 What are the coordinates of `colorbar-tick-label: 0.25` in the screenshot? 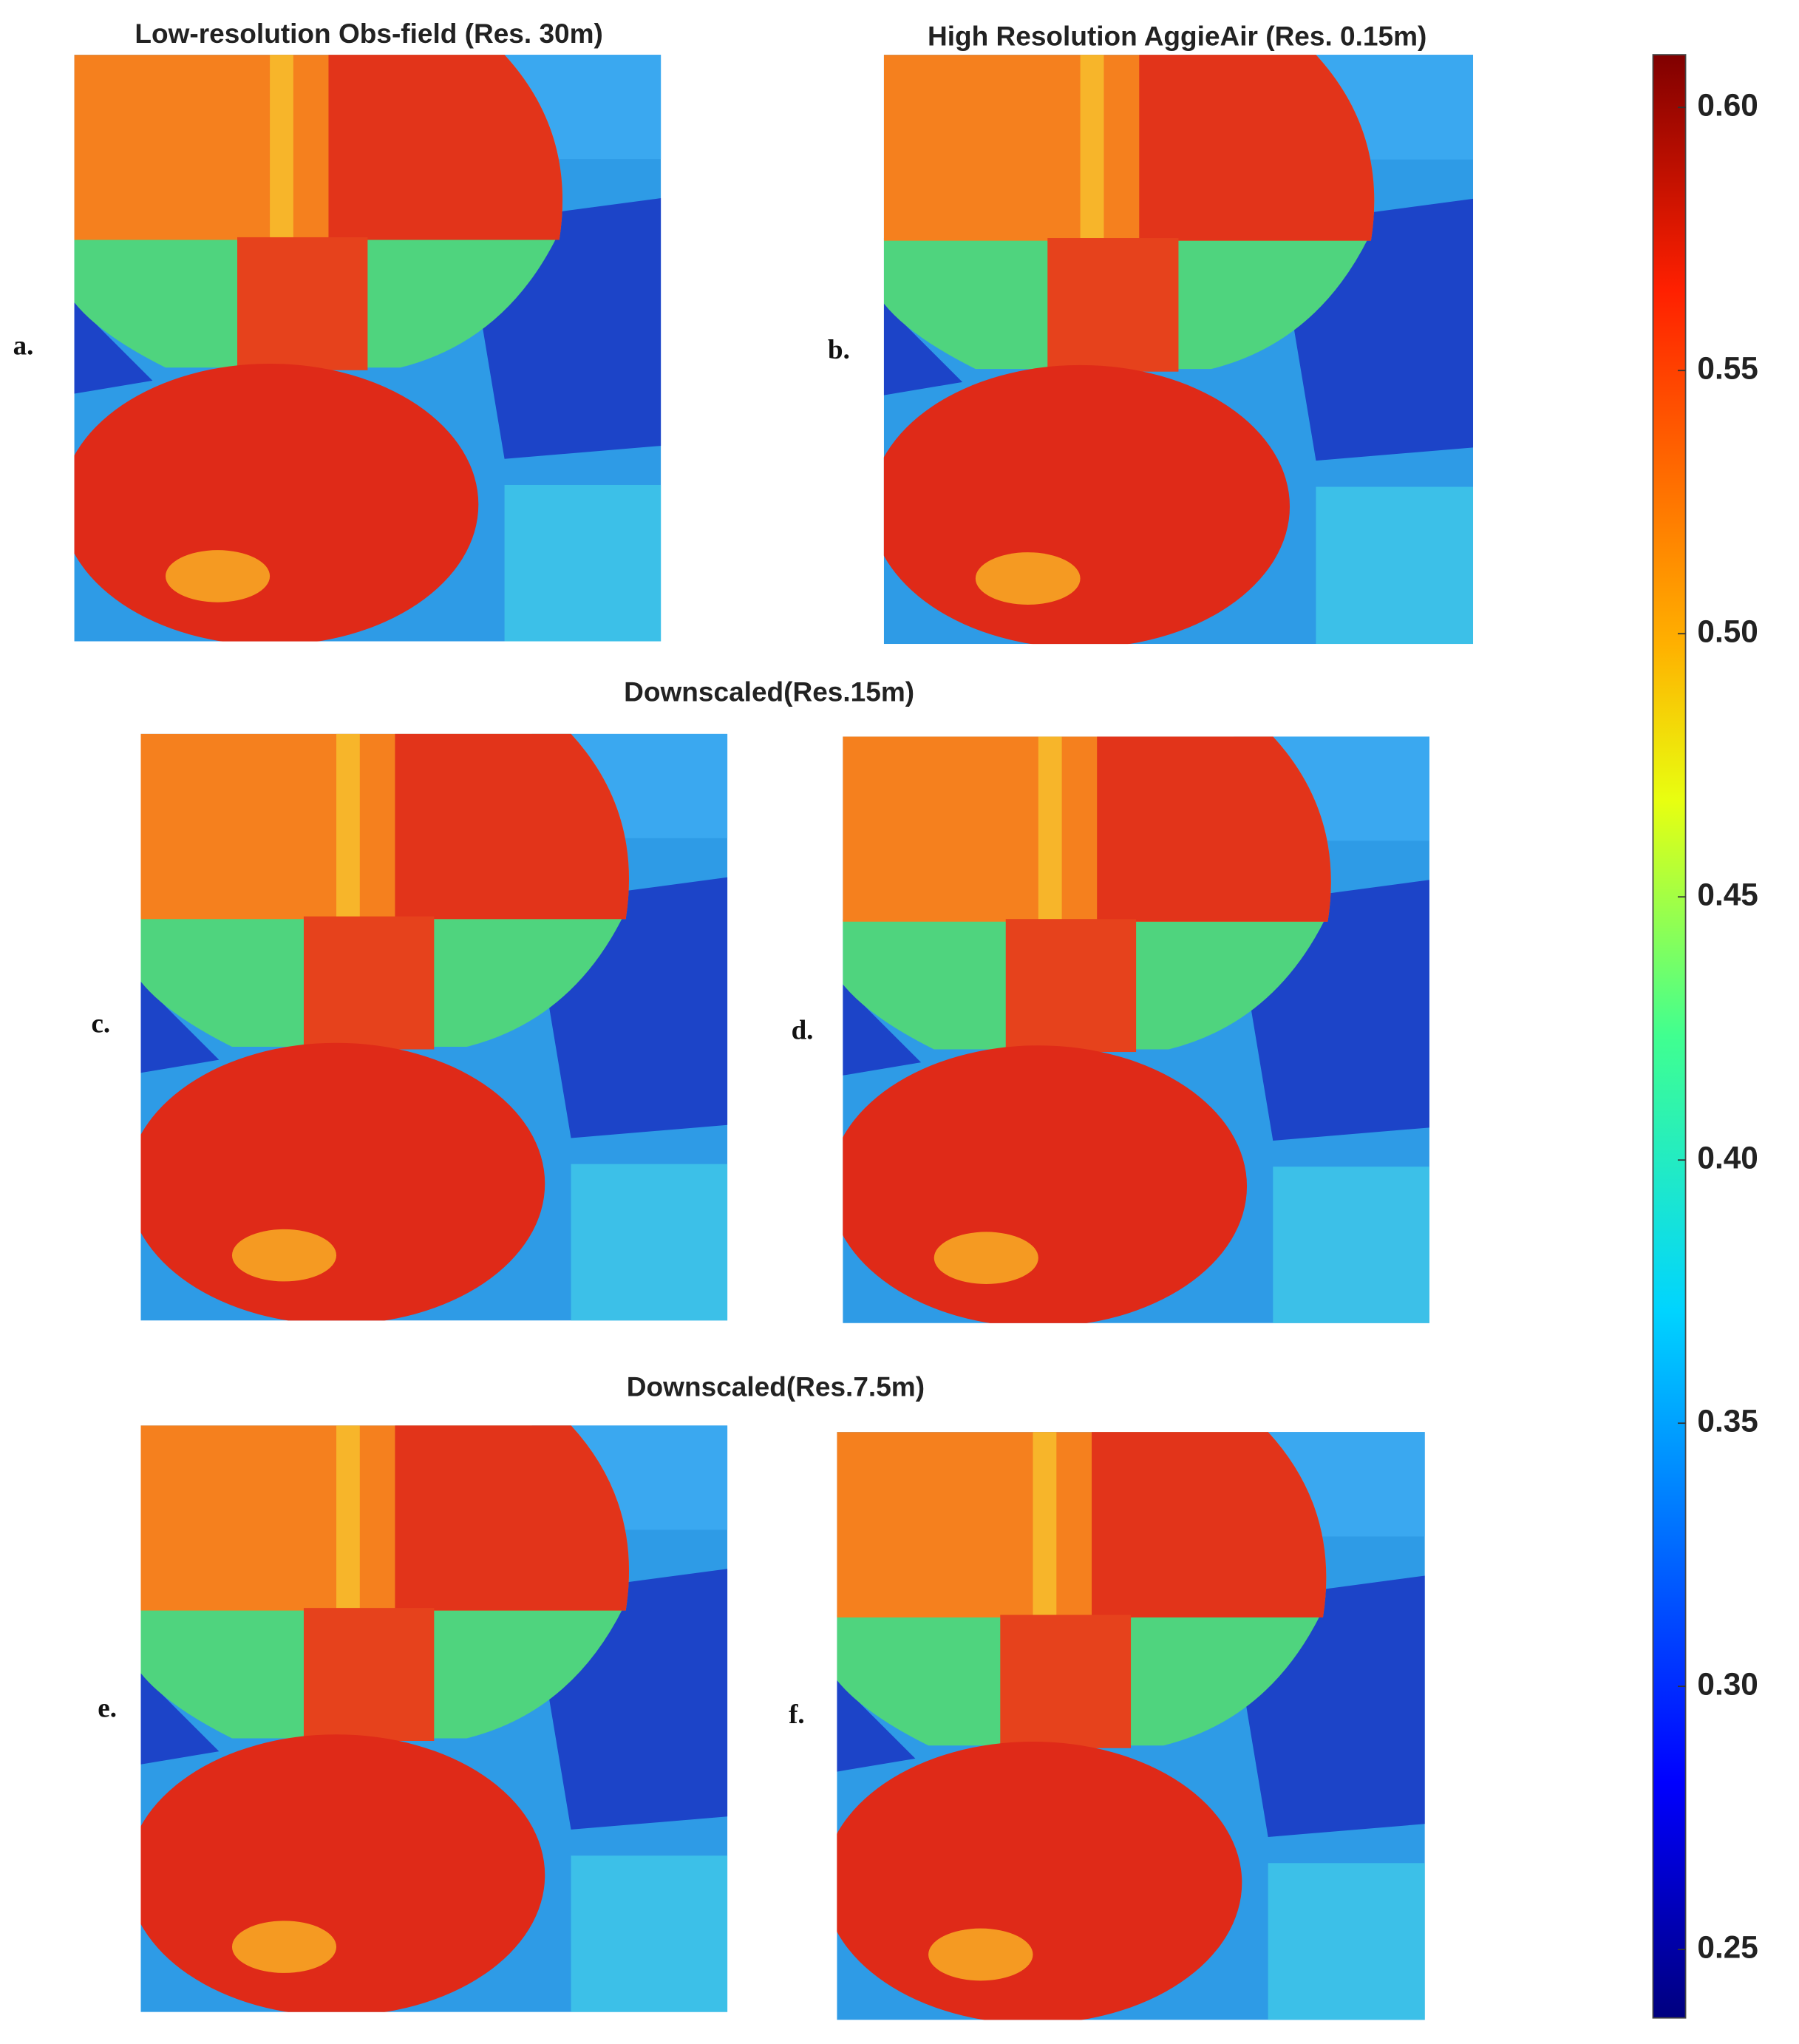 It's located at (1727, 1946).